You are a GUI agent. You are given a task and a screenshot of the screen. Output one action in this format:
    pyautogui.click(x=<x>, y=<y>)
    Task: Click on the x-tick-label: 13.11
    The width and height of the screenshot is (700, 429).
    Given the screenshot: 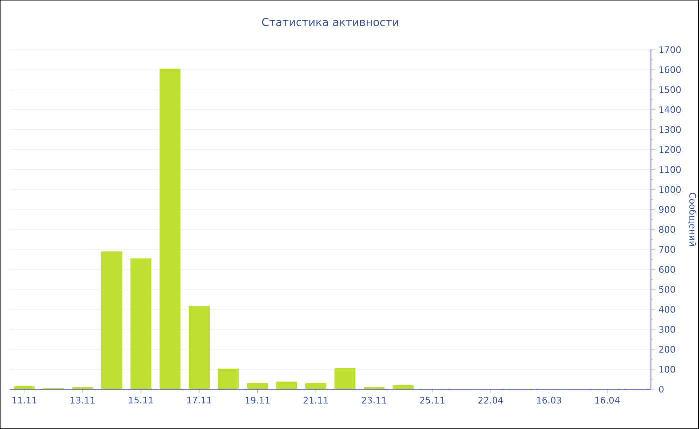 What is the action you would take?
    pyautogui.click(x=82, y=400)
    